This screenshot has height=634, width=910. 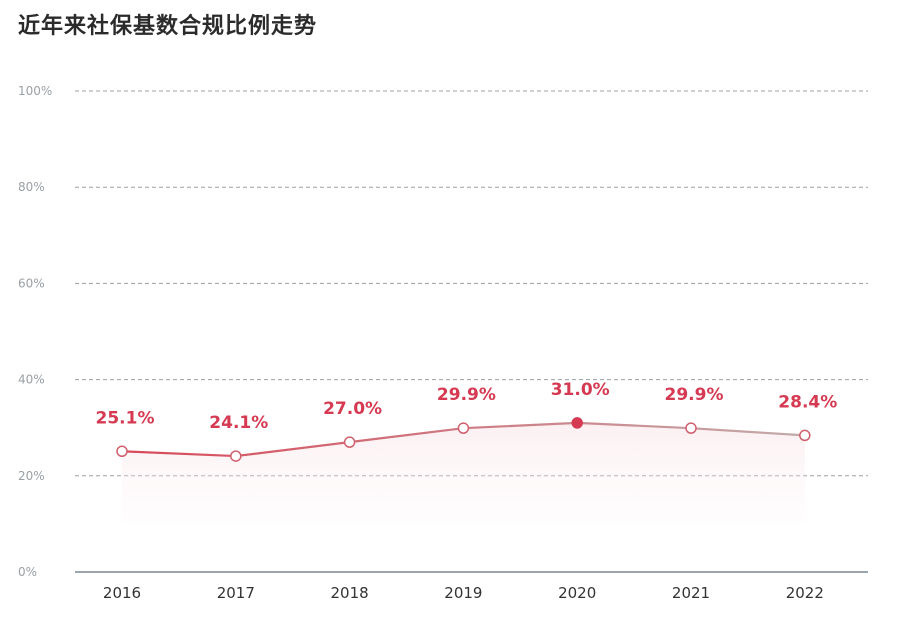 I want to click on y-axis-ticks: 0% 20% 40% 60% 80% 100%, so click(x=35, y=331).